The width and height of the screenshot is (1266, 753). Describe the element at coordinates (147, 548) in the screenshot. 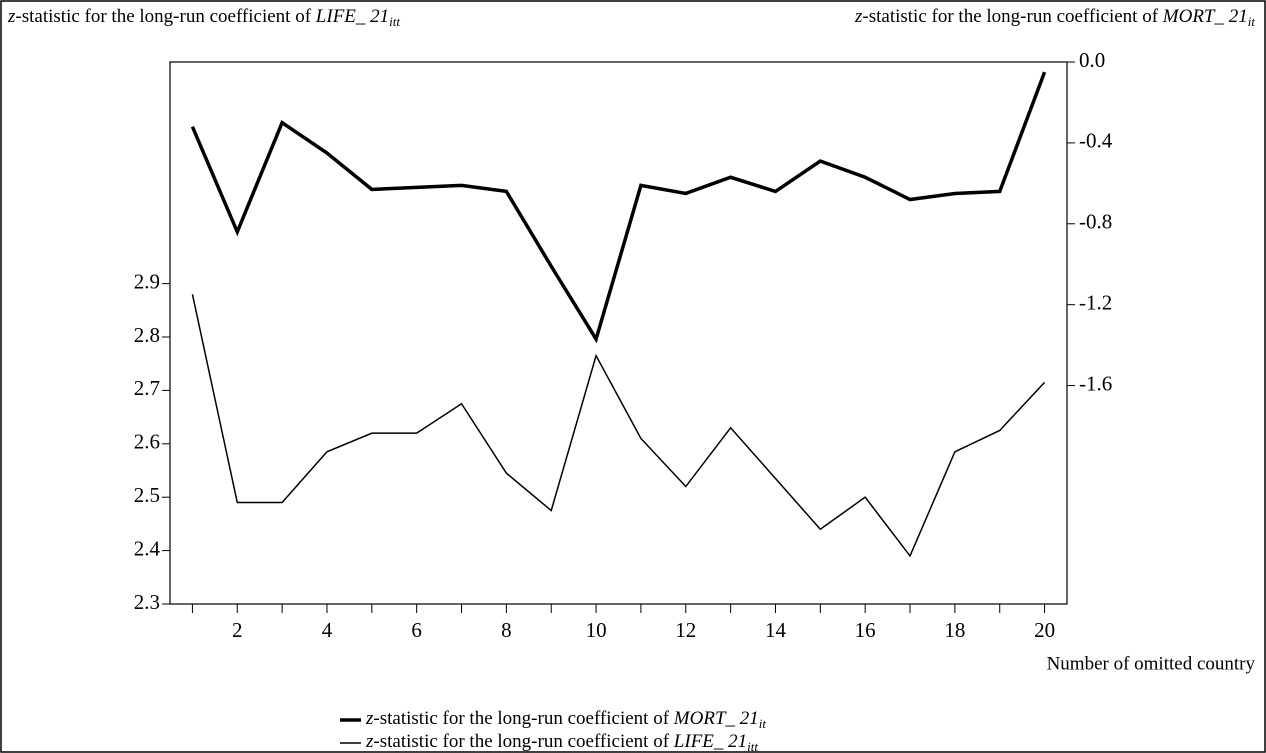

I see `y-tick-label: 2.4` at that location.